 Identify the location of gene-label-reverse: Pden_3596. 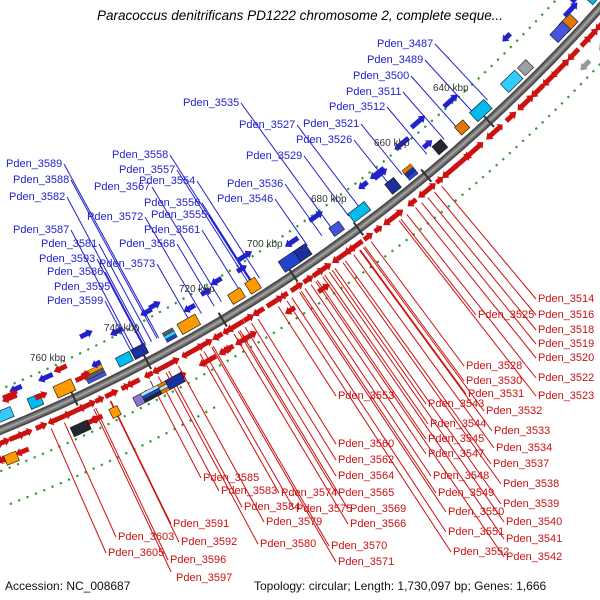
(198, 560).